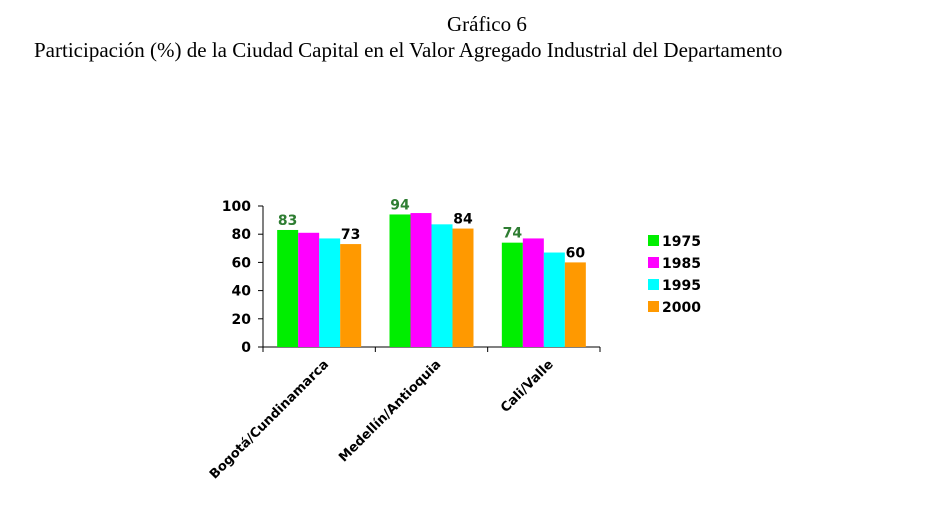  I want to click on axes: 0 20 40 60 80 100, so click(411, 277).